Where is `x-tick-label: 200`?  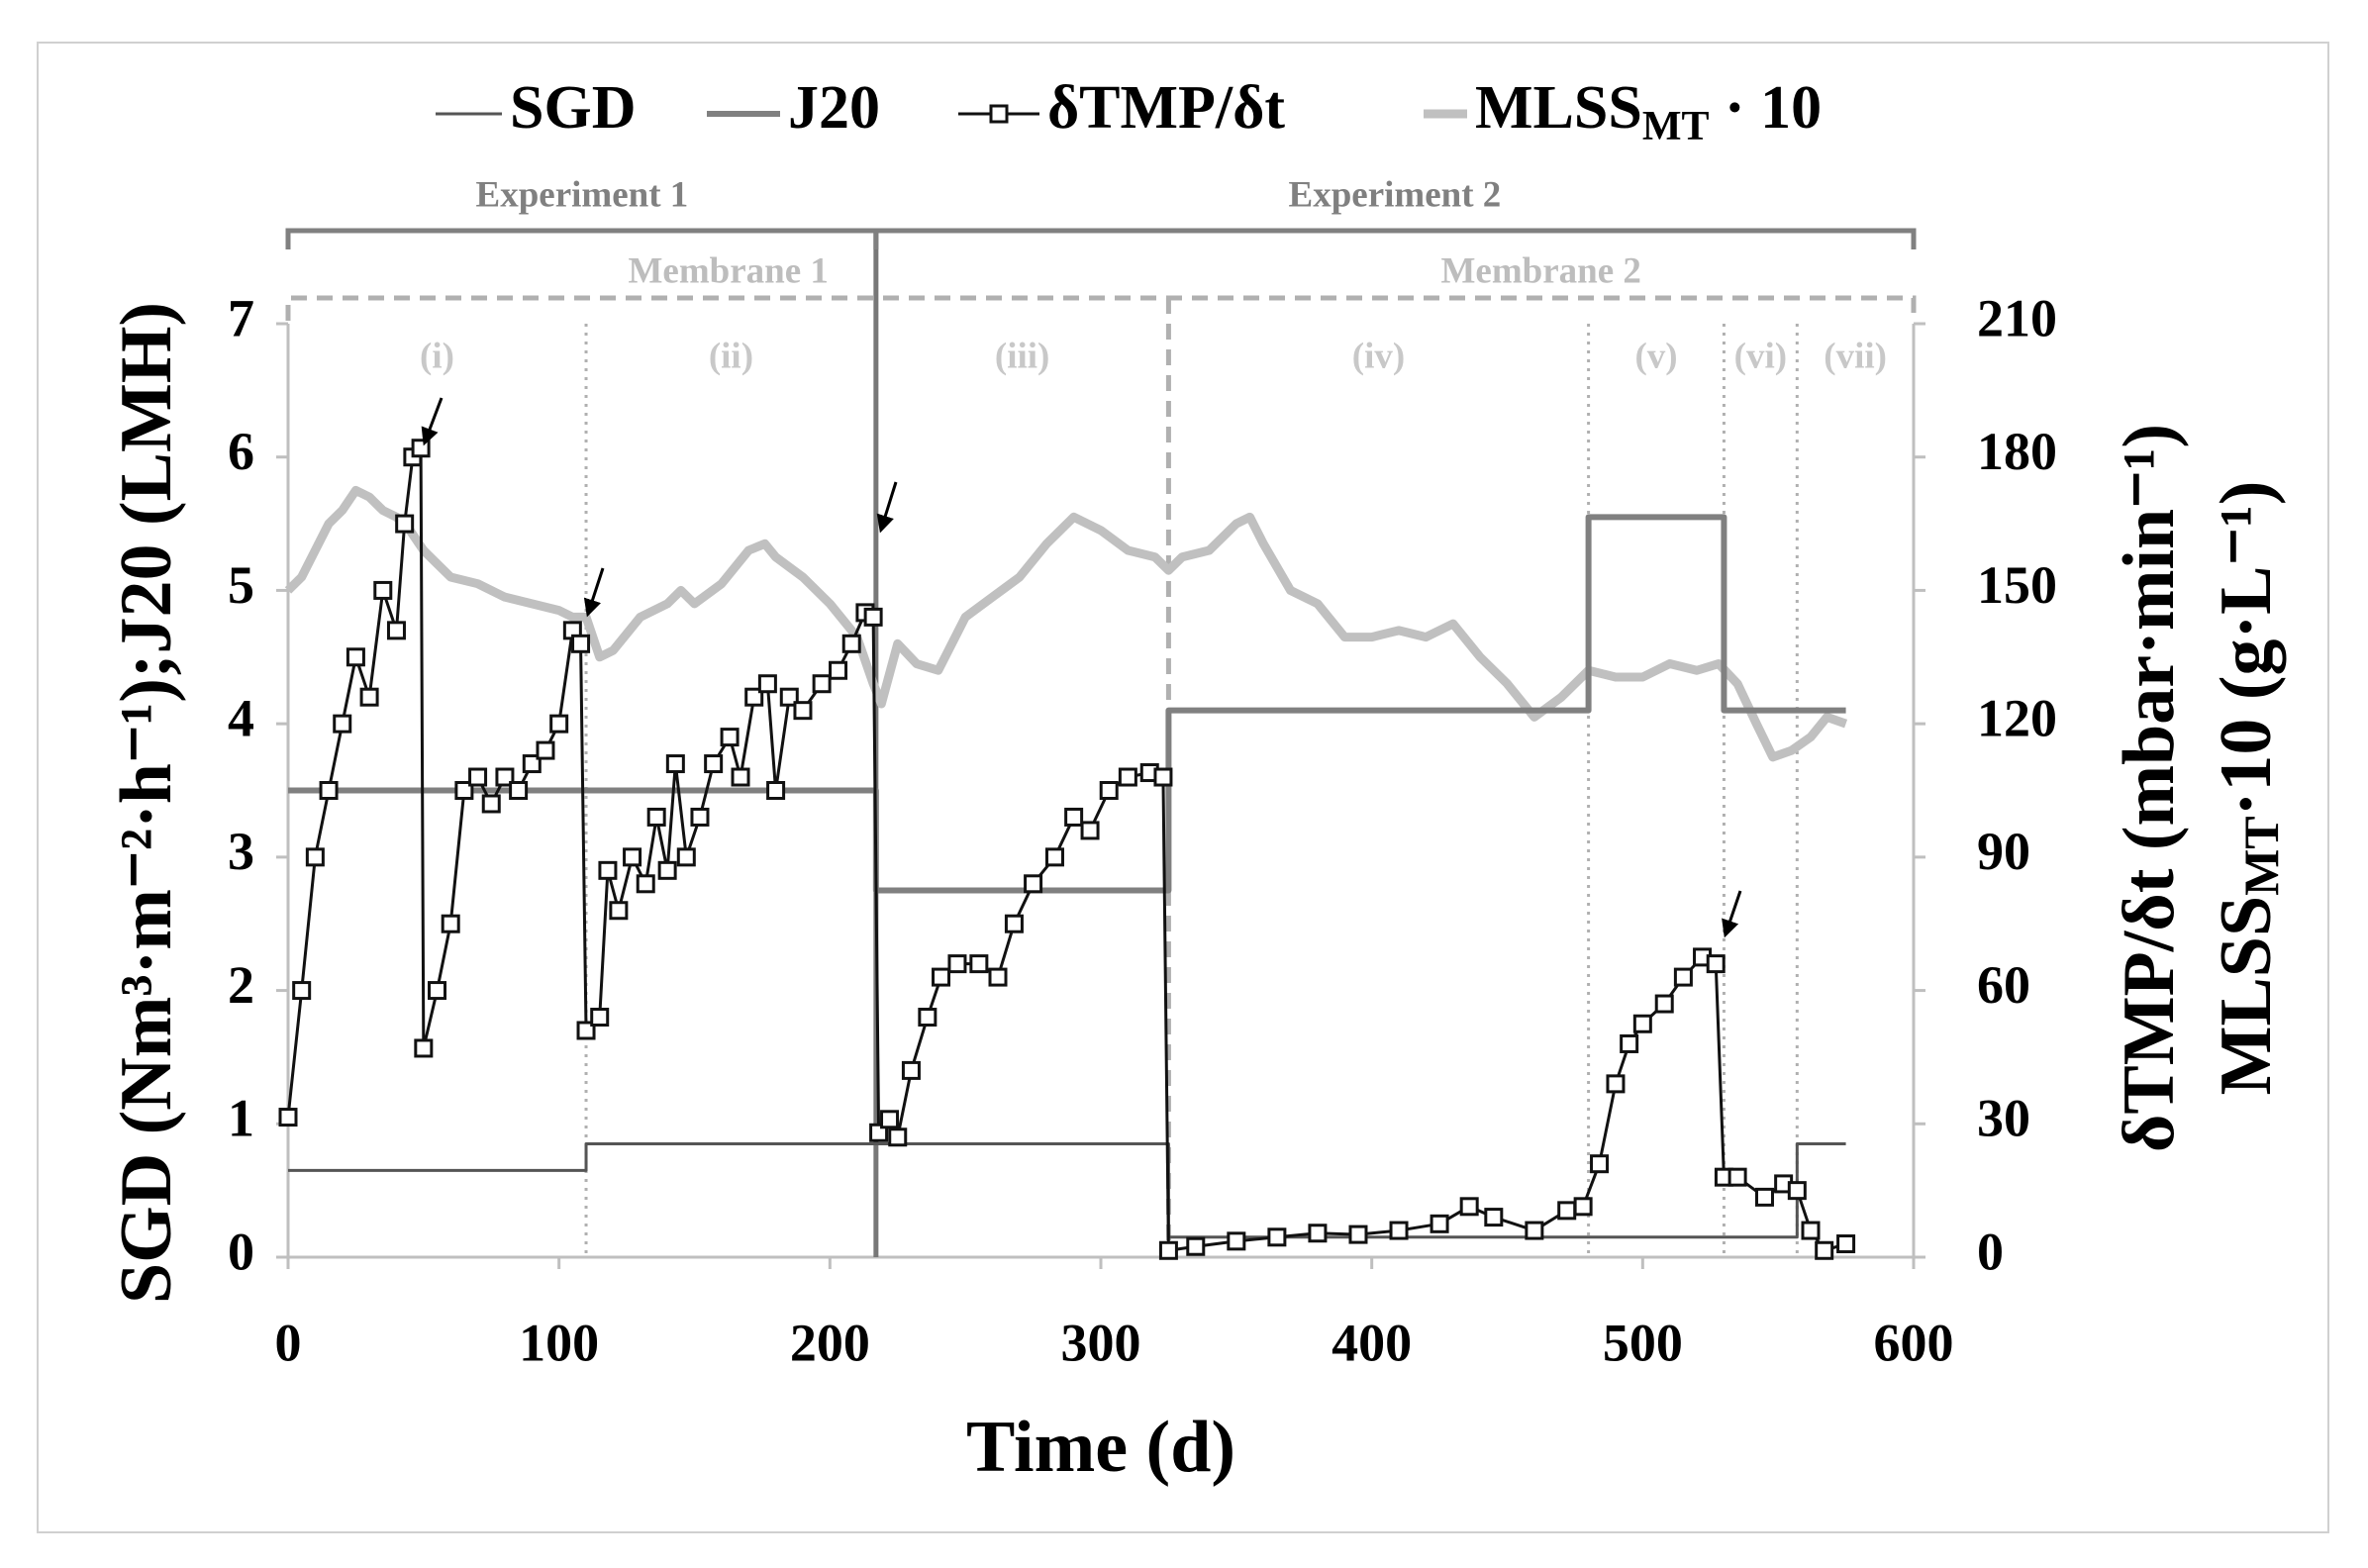 x-tick-label: 200 is located at coordinates (830, 1342).